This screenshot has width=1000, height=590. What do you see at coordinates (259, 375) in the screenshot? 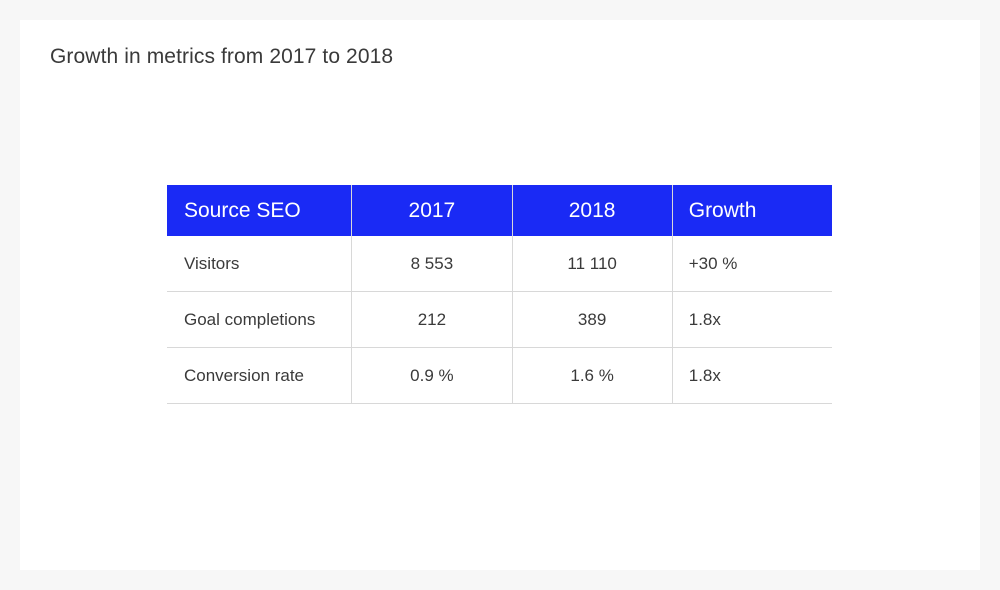
I see `row-label: Conversion rate` at bounding box center [259, 375].